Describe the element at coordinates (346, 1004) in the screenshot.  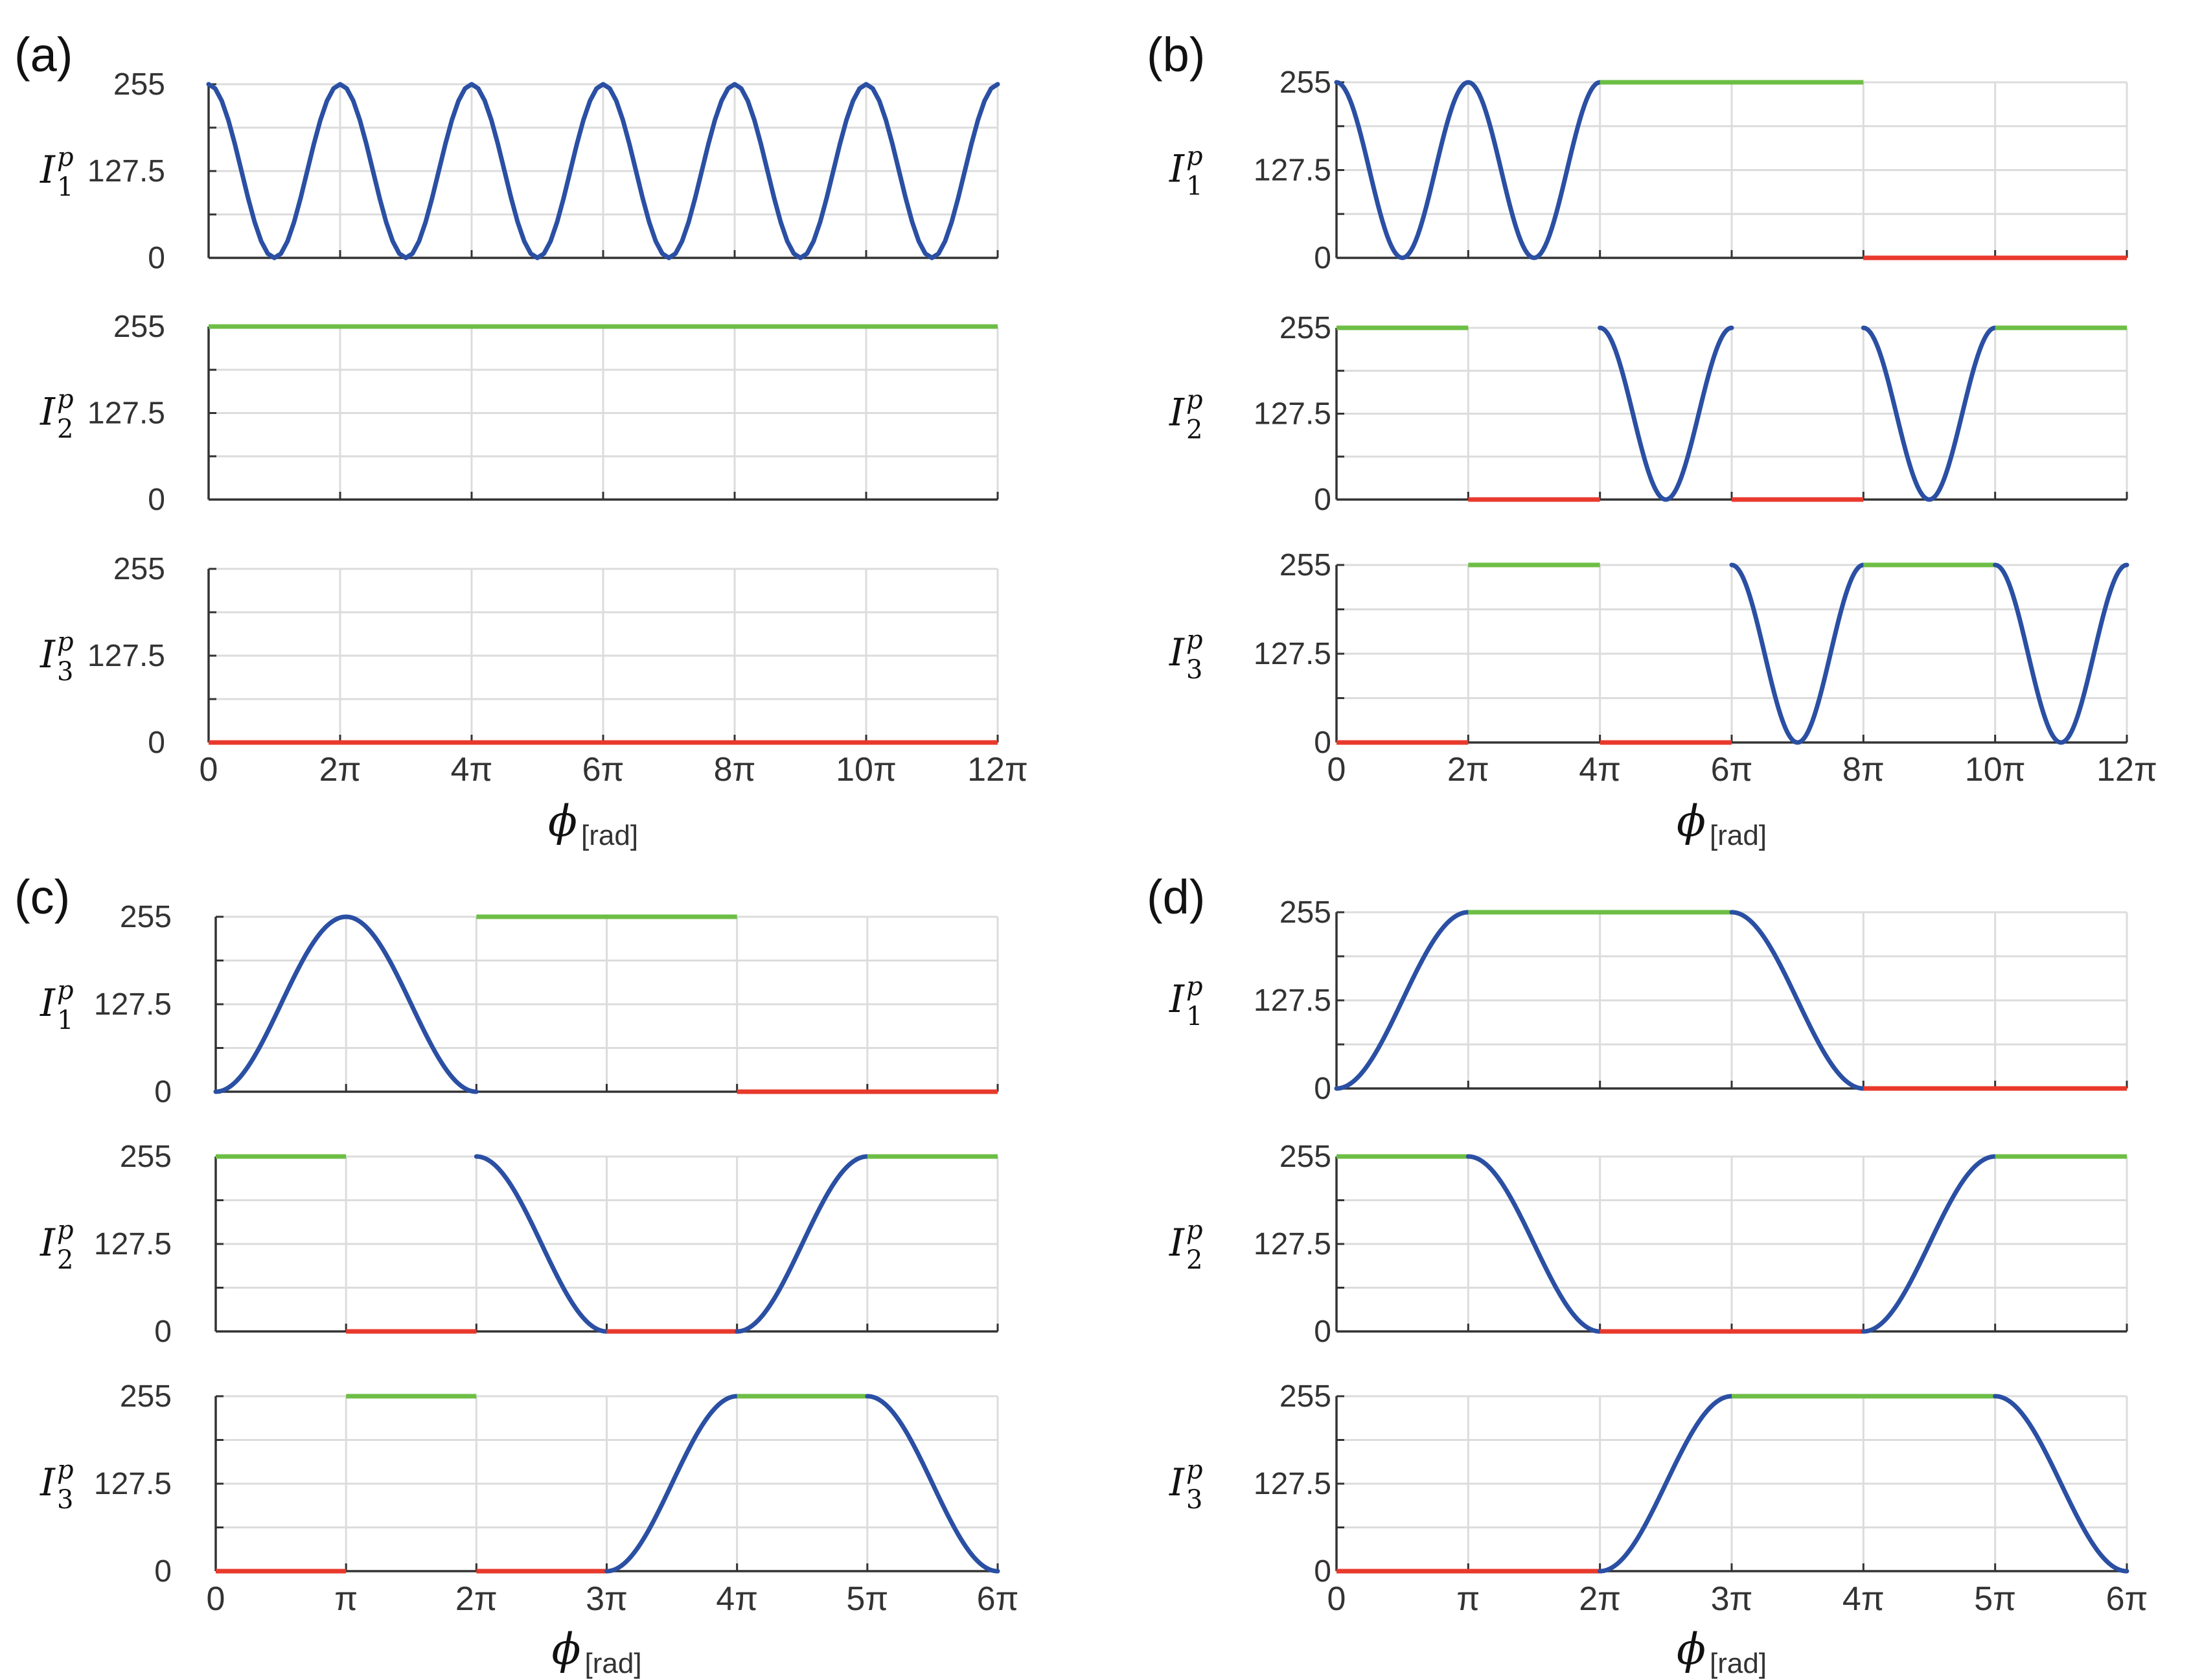
I see `series-curve-bump` at that location.